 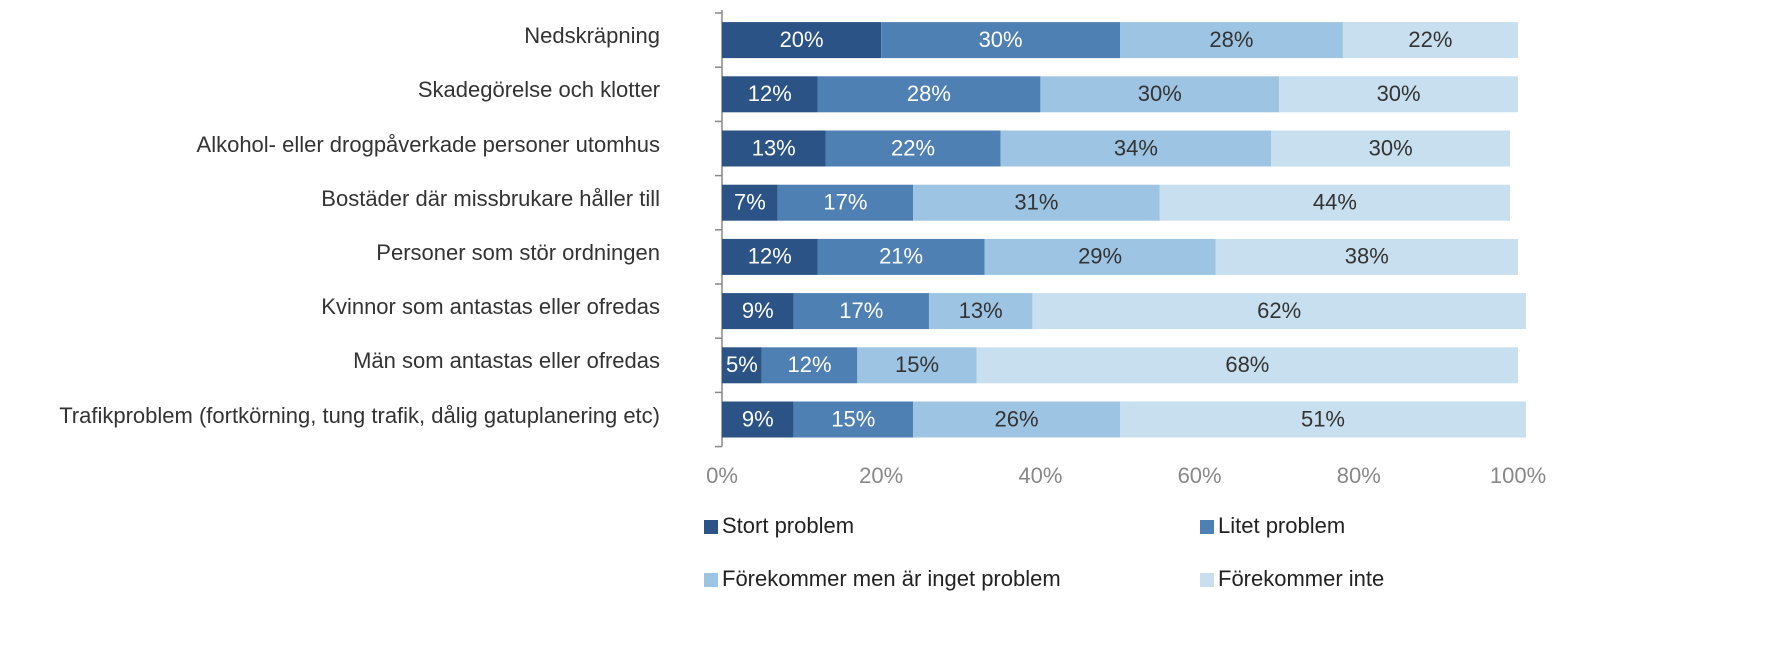 I want to click on value-label: 62%, so click(x=1279, y=310).